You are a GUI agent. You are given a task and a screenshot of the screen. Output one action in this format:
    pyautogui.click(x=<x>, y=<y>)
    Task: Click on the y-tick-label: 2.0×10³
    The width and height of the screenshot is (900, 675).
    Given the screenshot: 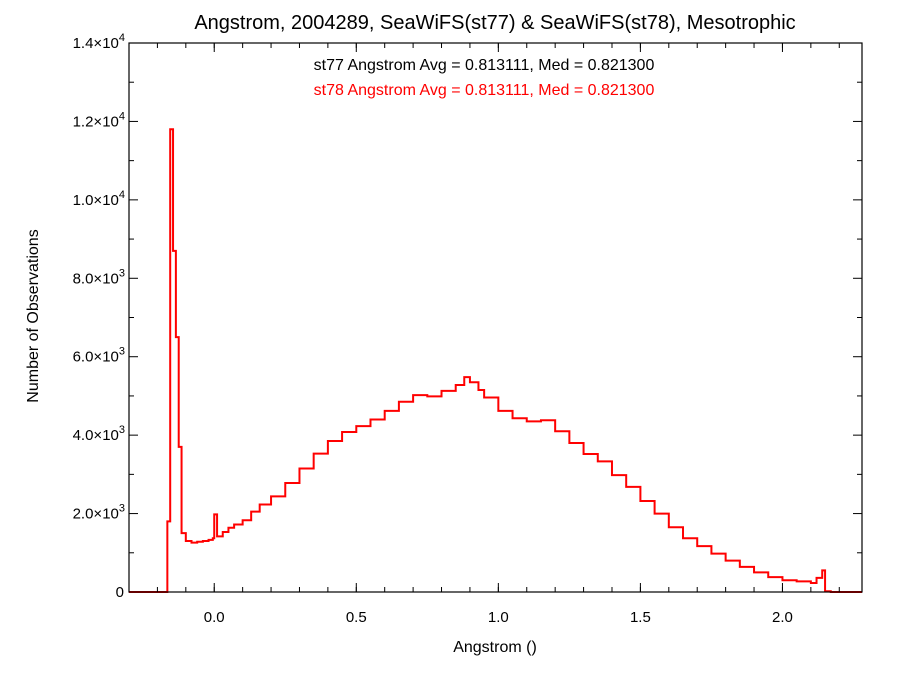 What is the action you would take?
    pyautogui.click(x=99, y=513)
    